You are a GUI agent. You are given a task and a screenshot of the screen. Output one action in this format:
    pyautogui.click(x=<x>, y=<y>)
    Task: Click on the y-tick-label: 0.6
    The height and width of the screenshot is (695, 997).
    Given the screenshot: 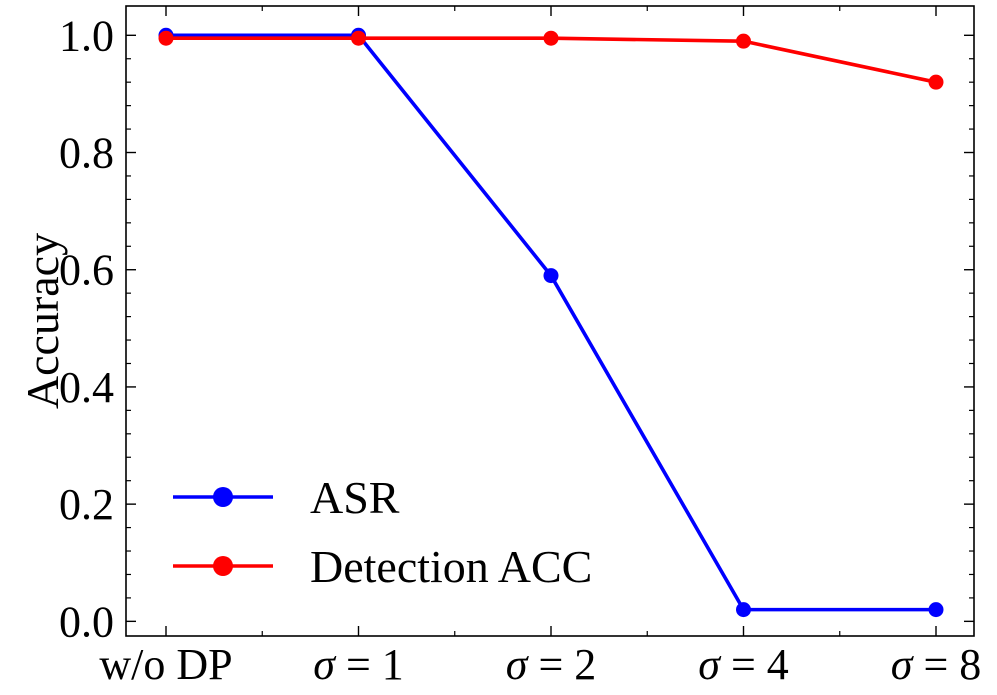 What is the action you would take?
    pyautogui.click(x=86, y=270)
    